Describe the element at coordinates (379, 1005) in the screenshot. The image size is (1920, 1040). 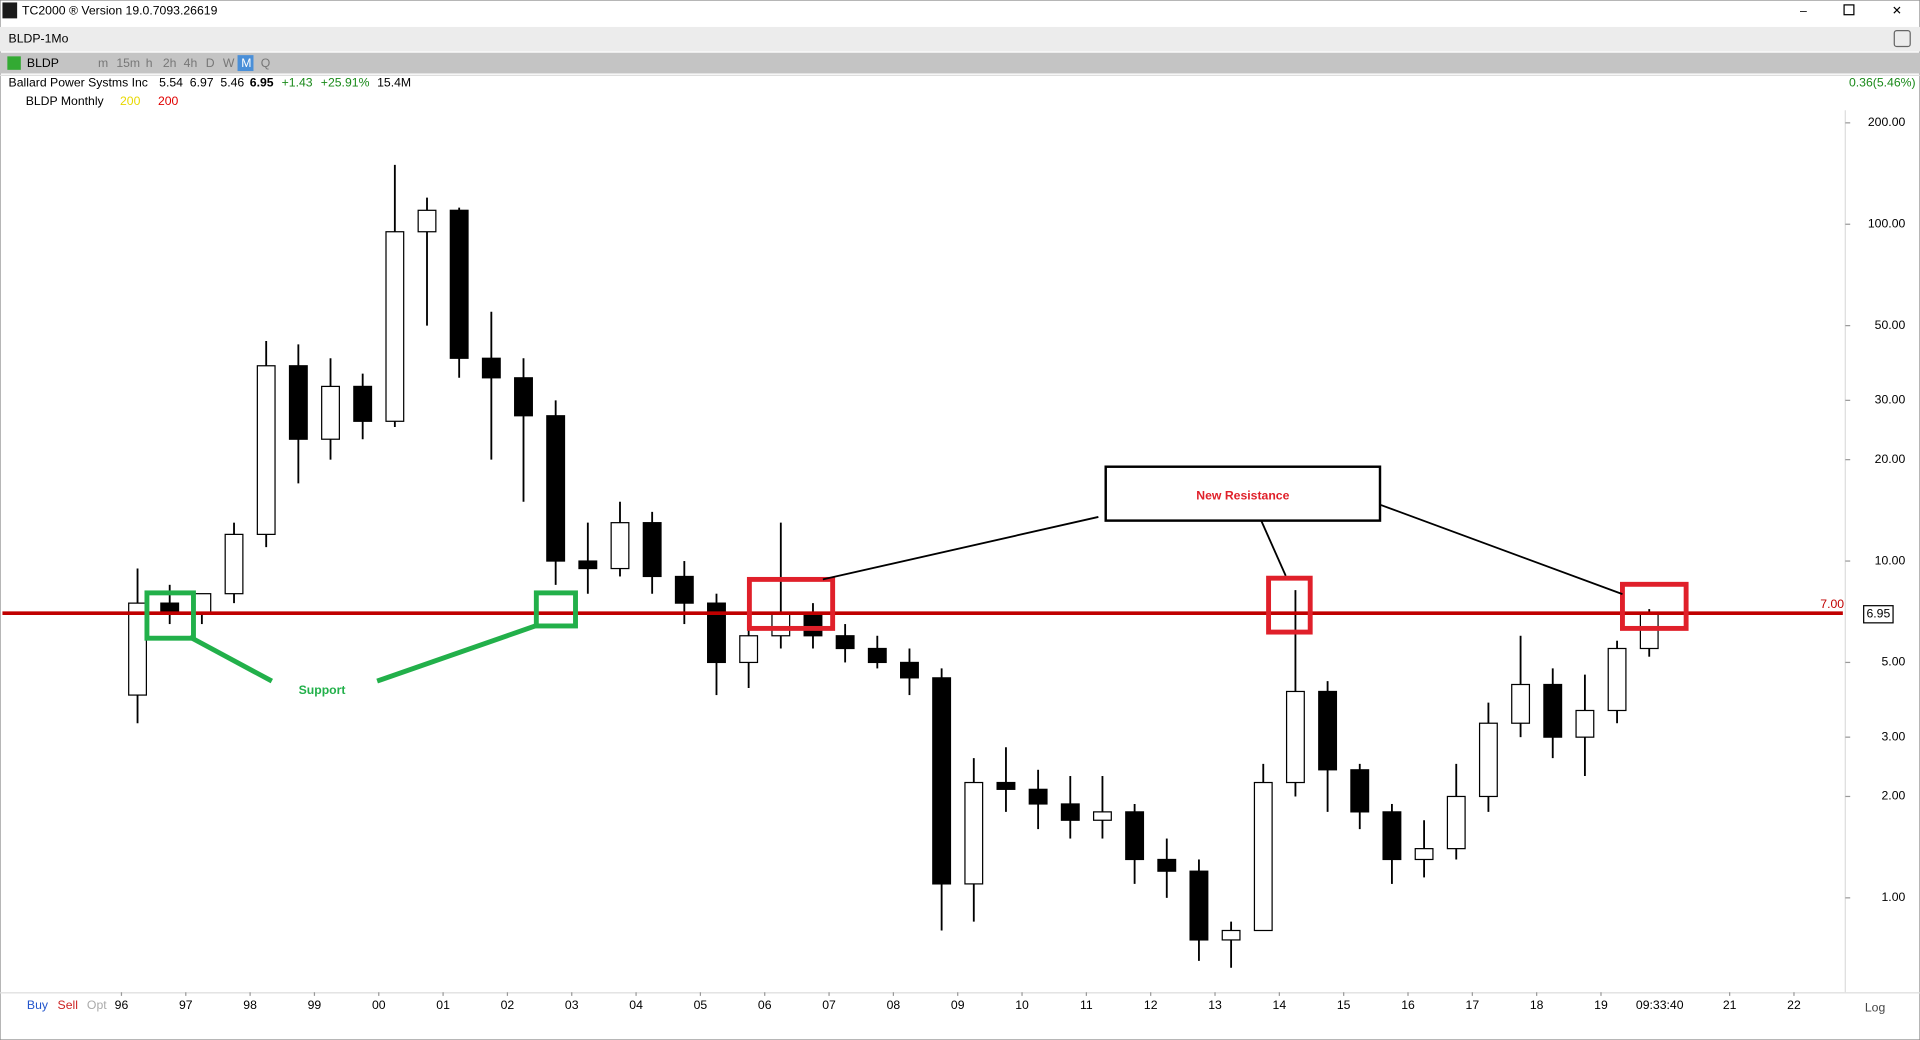
I see `x-tick-label: 00` at that location.